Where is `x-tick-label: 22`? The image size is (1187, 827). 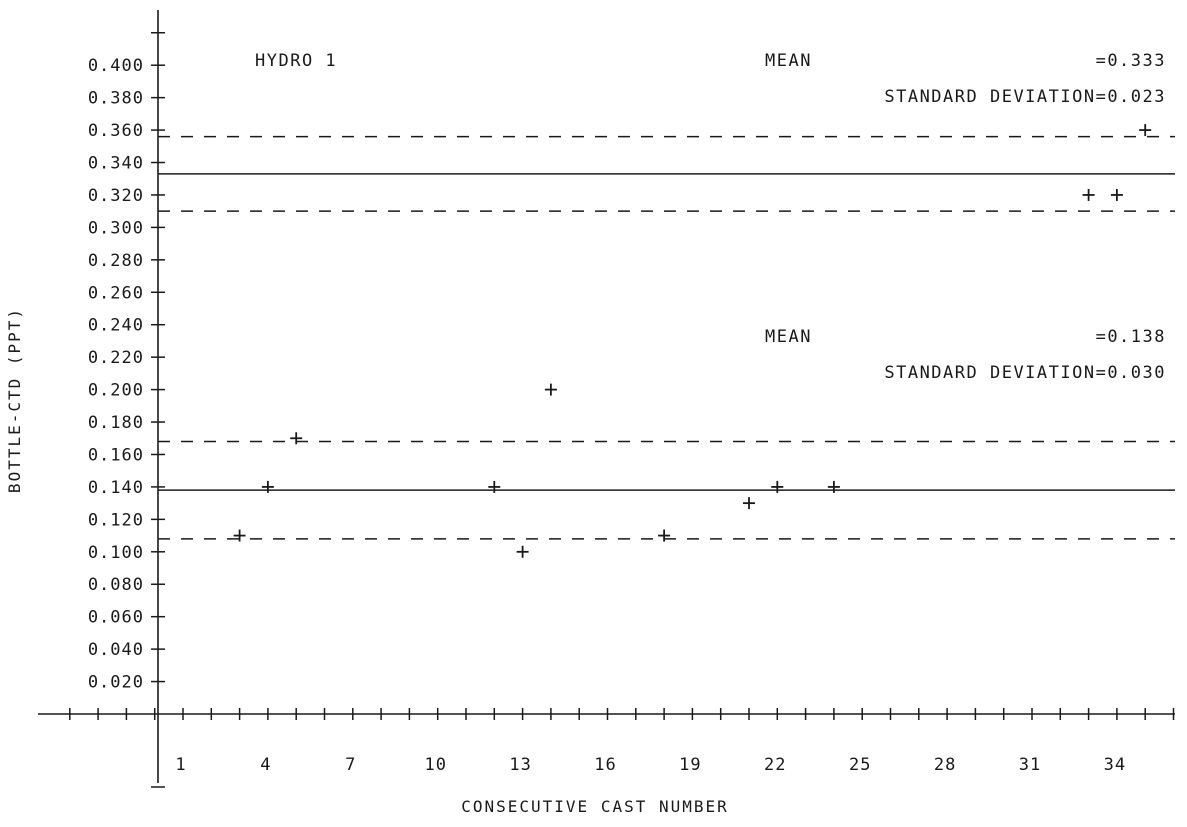 x-tick-label: 22 is located at coordinates (775, 765).